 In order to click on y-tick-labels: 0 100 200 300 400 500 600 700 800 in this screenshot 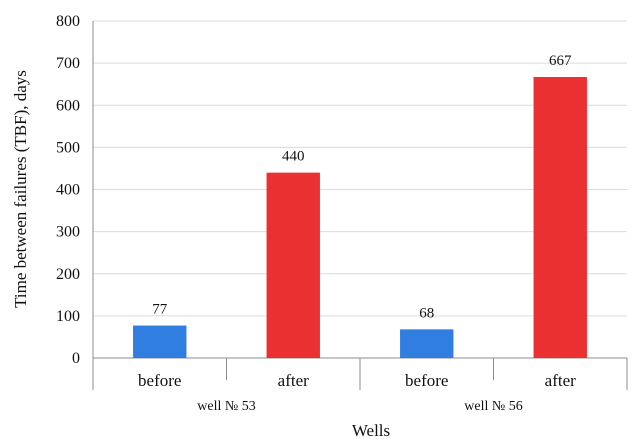, I will do `click(68, 190)`.